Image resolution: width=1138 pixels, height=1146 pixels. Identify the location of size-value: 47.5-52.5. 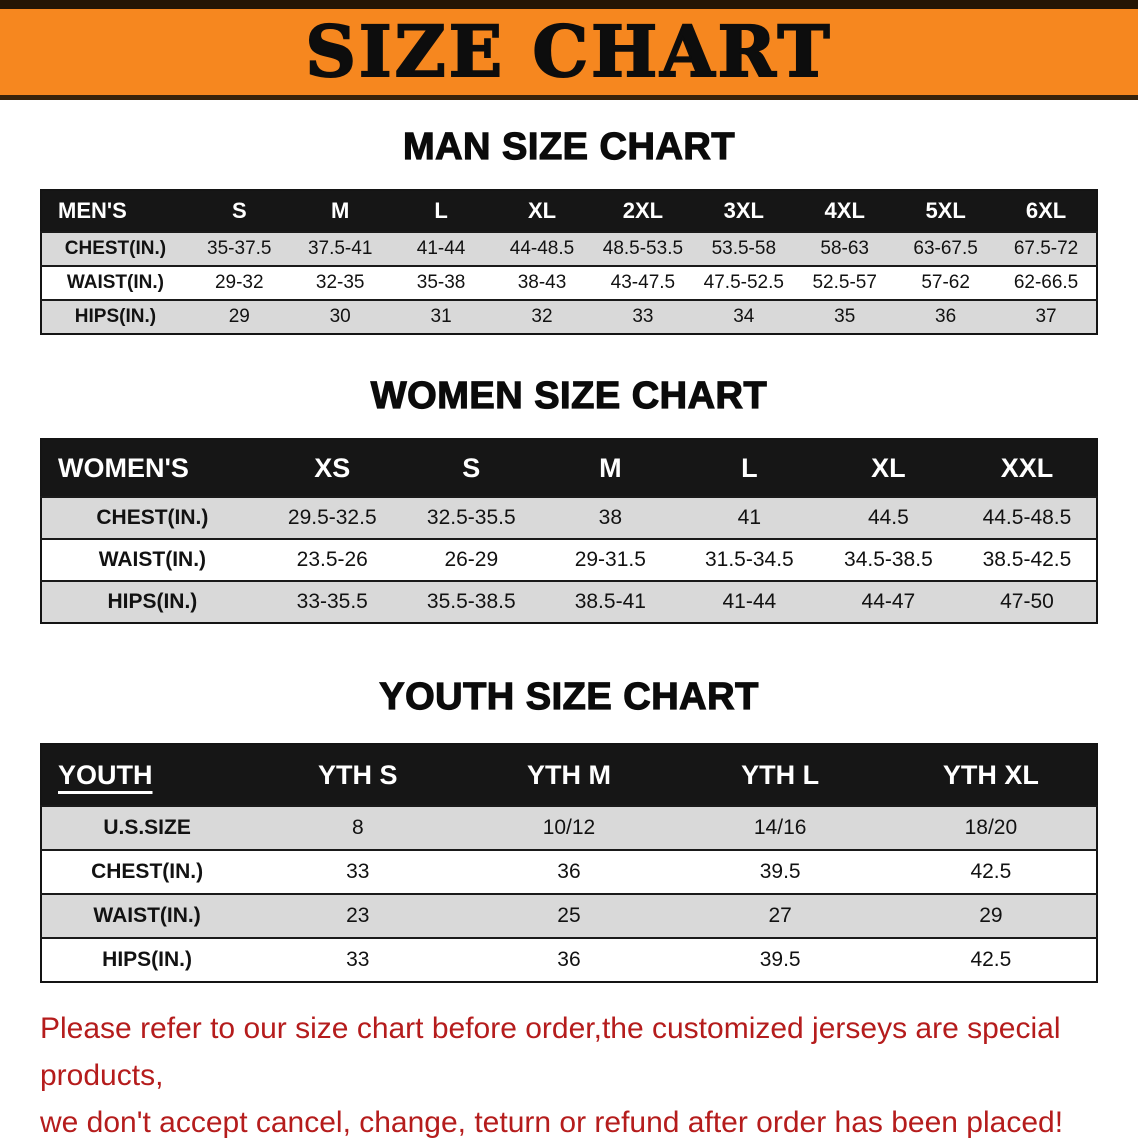
(743, 282).